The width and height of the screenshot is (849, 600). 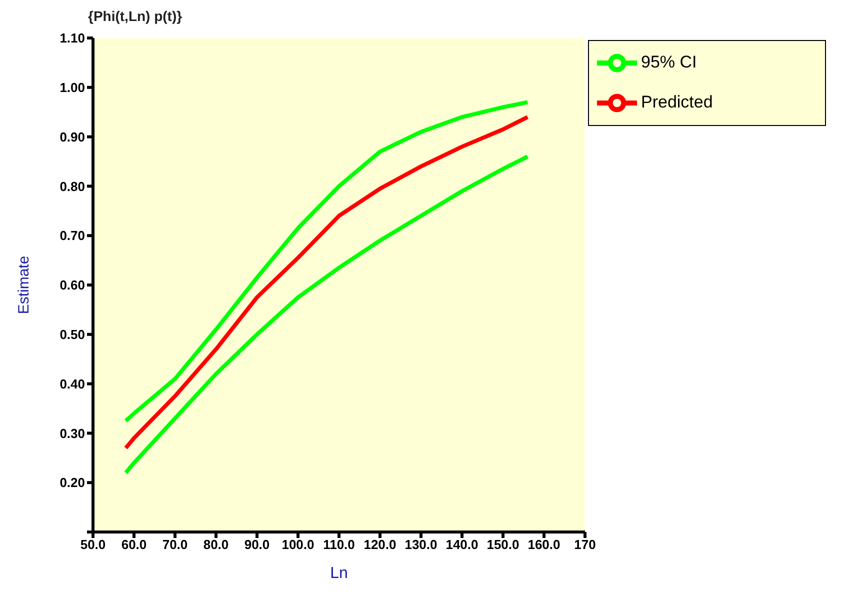 What do you see at coordinates (72, 433) in the screenshot?
I see `y-tick-label: 0.30` at bounding box center [72, 433].